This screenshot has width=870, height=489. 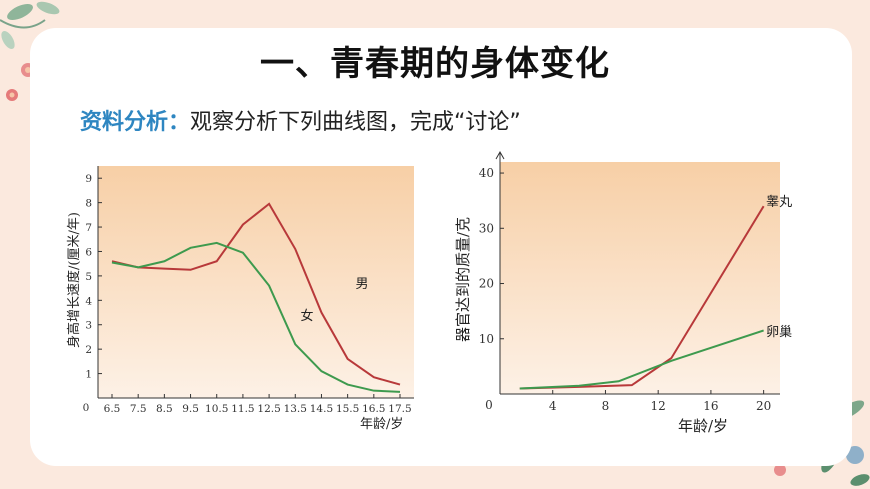 What do you see at coordinates (74, 280) in the screenshot?
I see `y-axis-label: 身高增长速度/(厘米/年)` at bounding box center [74, 280].